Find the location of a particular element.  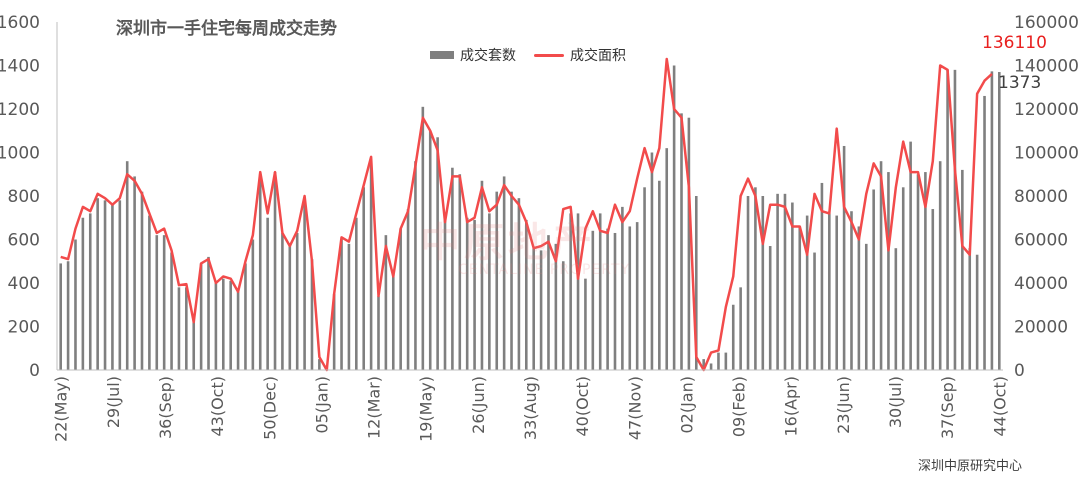

y-right-tick-label: 40000 is located at coordinates (1041, 284).